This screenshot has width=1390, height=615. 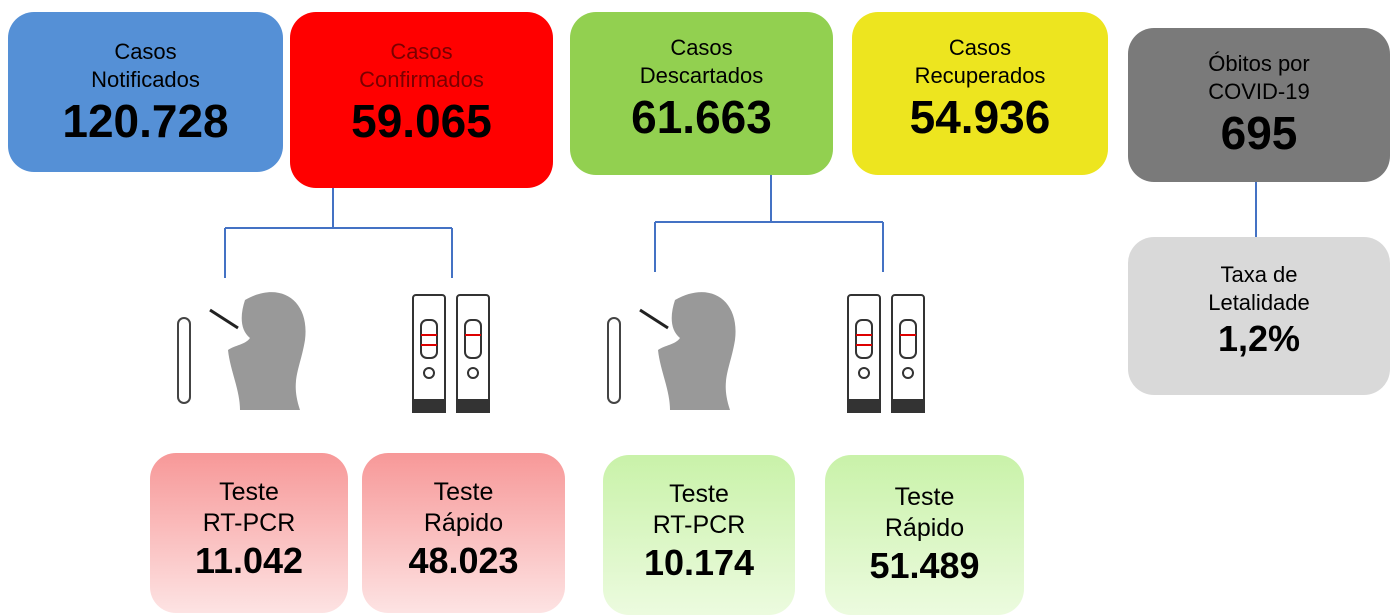 I want to click on value: 61.663, so click(x=701, y=117).